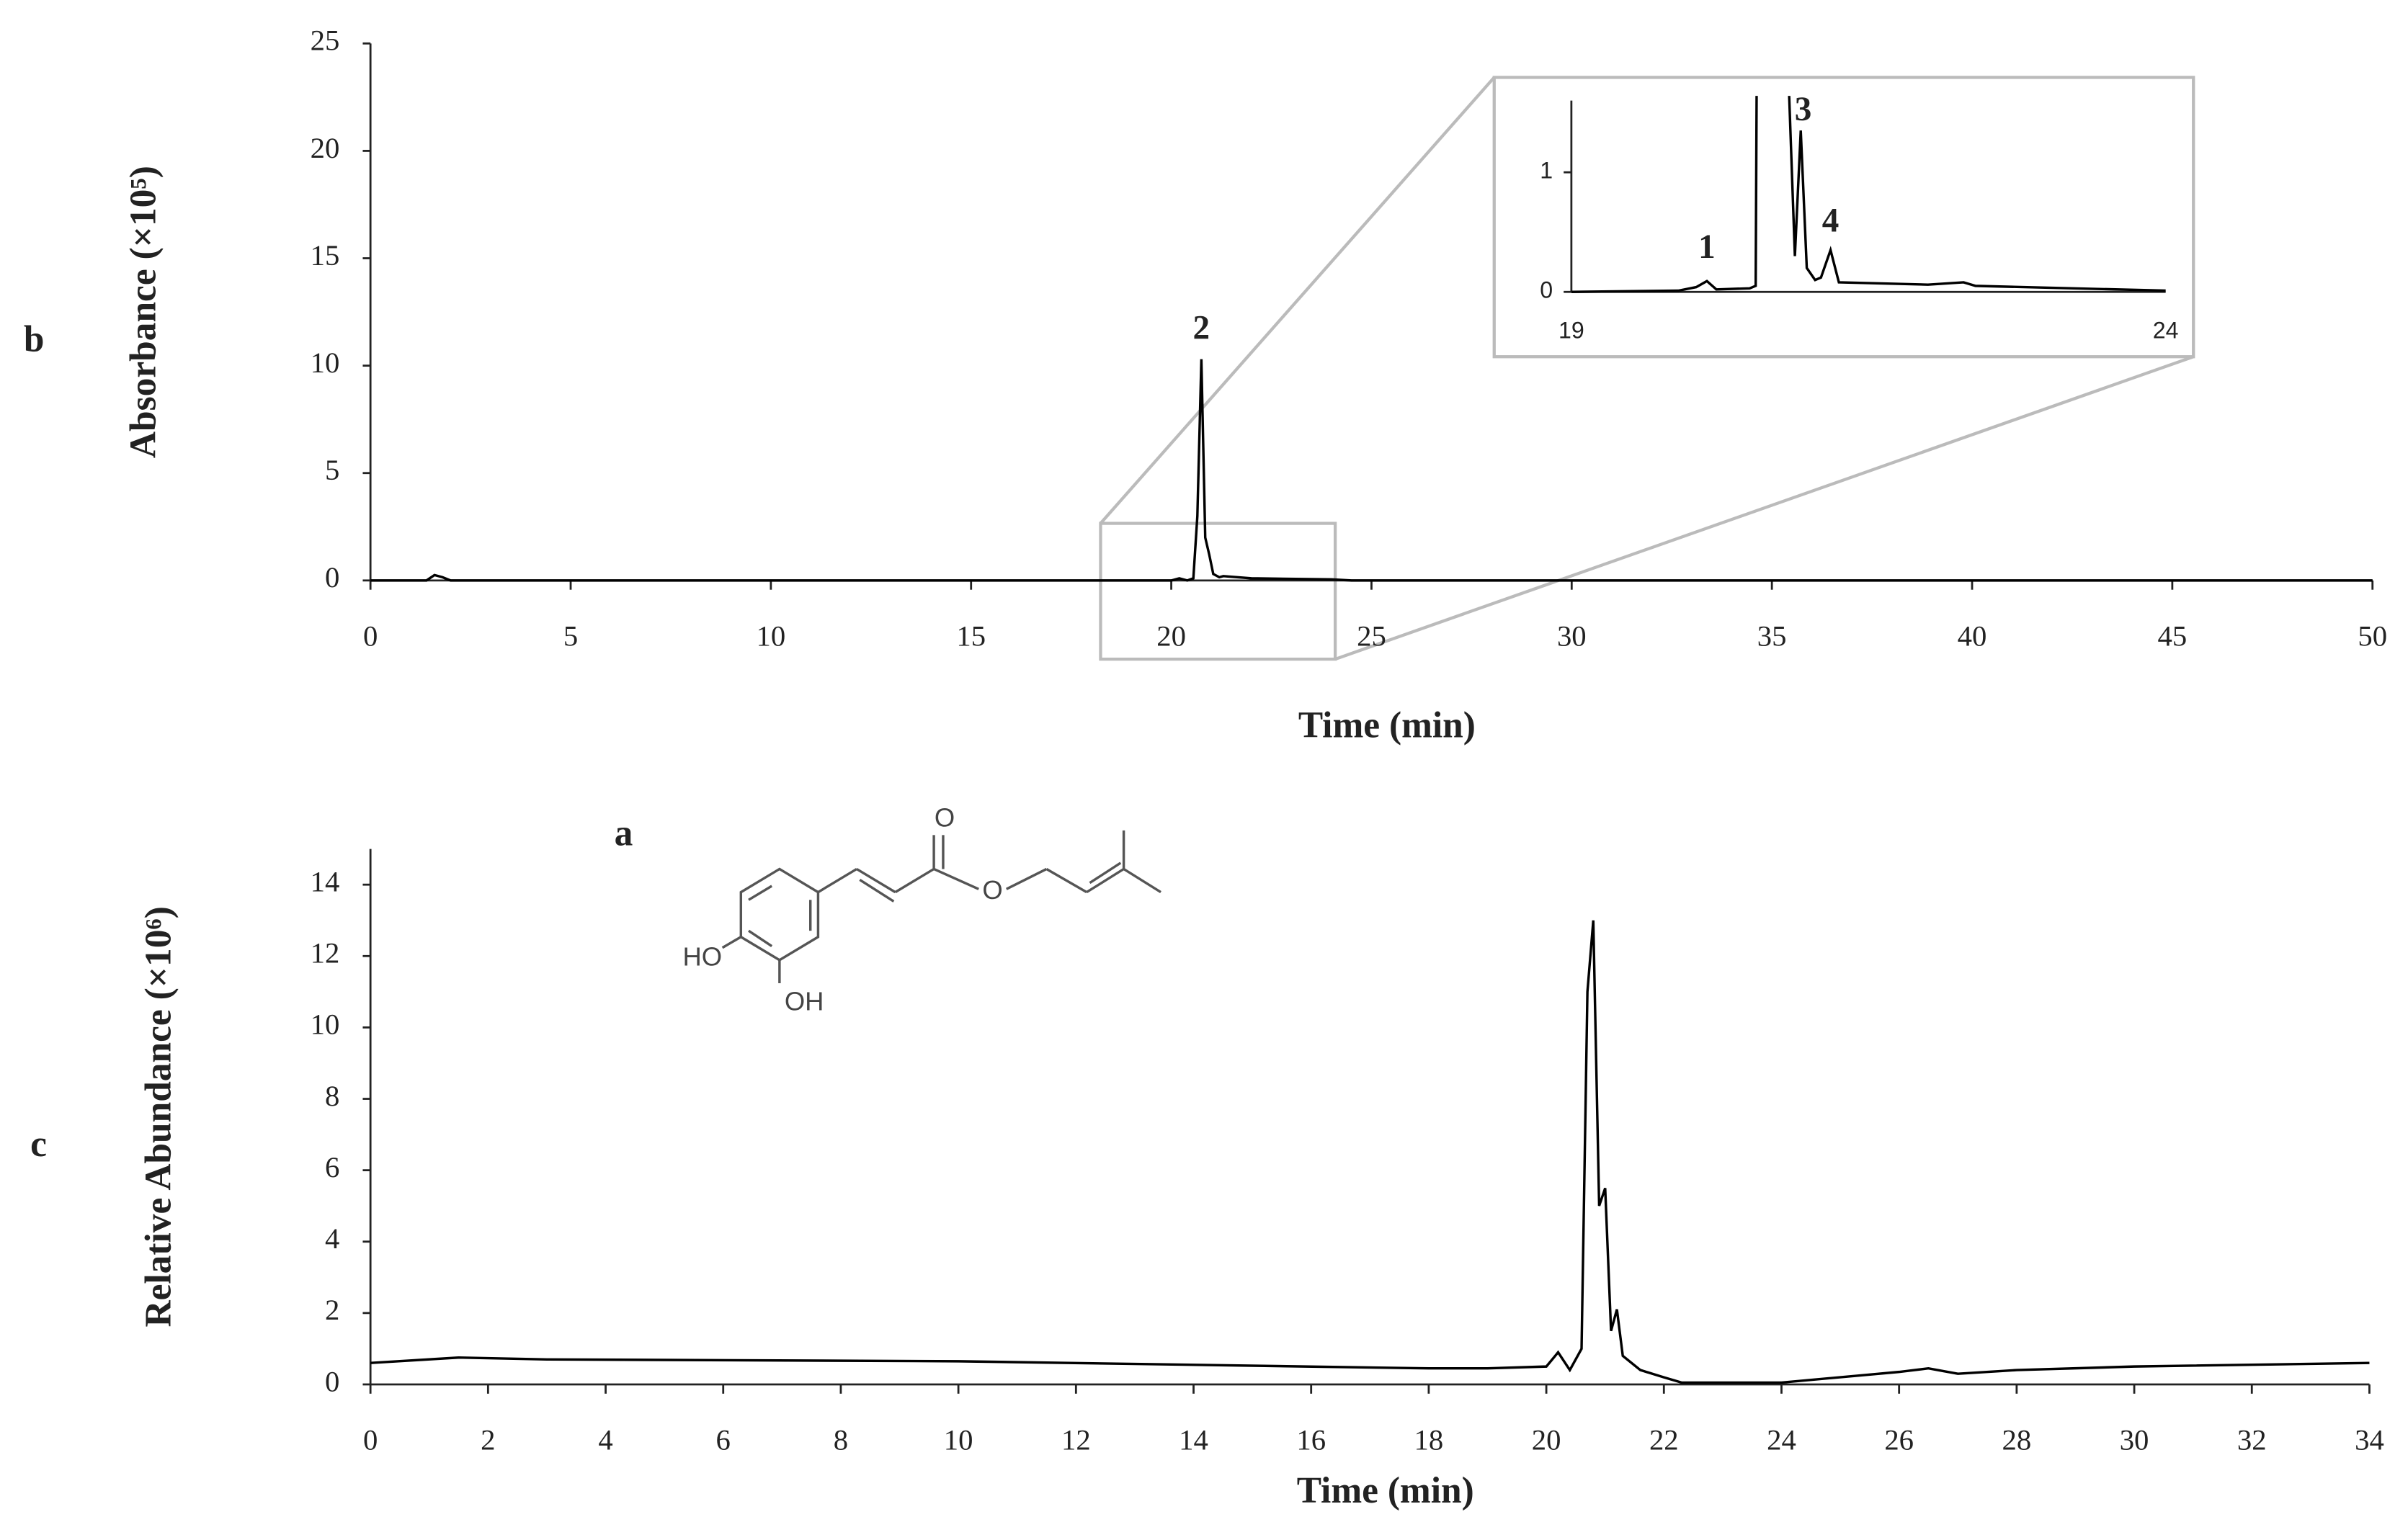 This screenshot has width=2408, height=1522. What do you see at coordinates (1772, 636) in the screenshot?
I see `x-tick-label: 35` at bounding box center [1772, 636].